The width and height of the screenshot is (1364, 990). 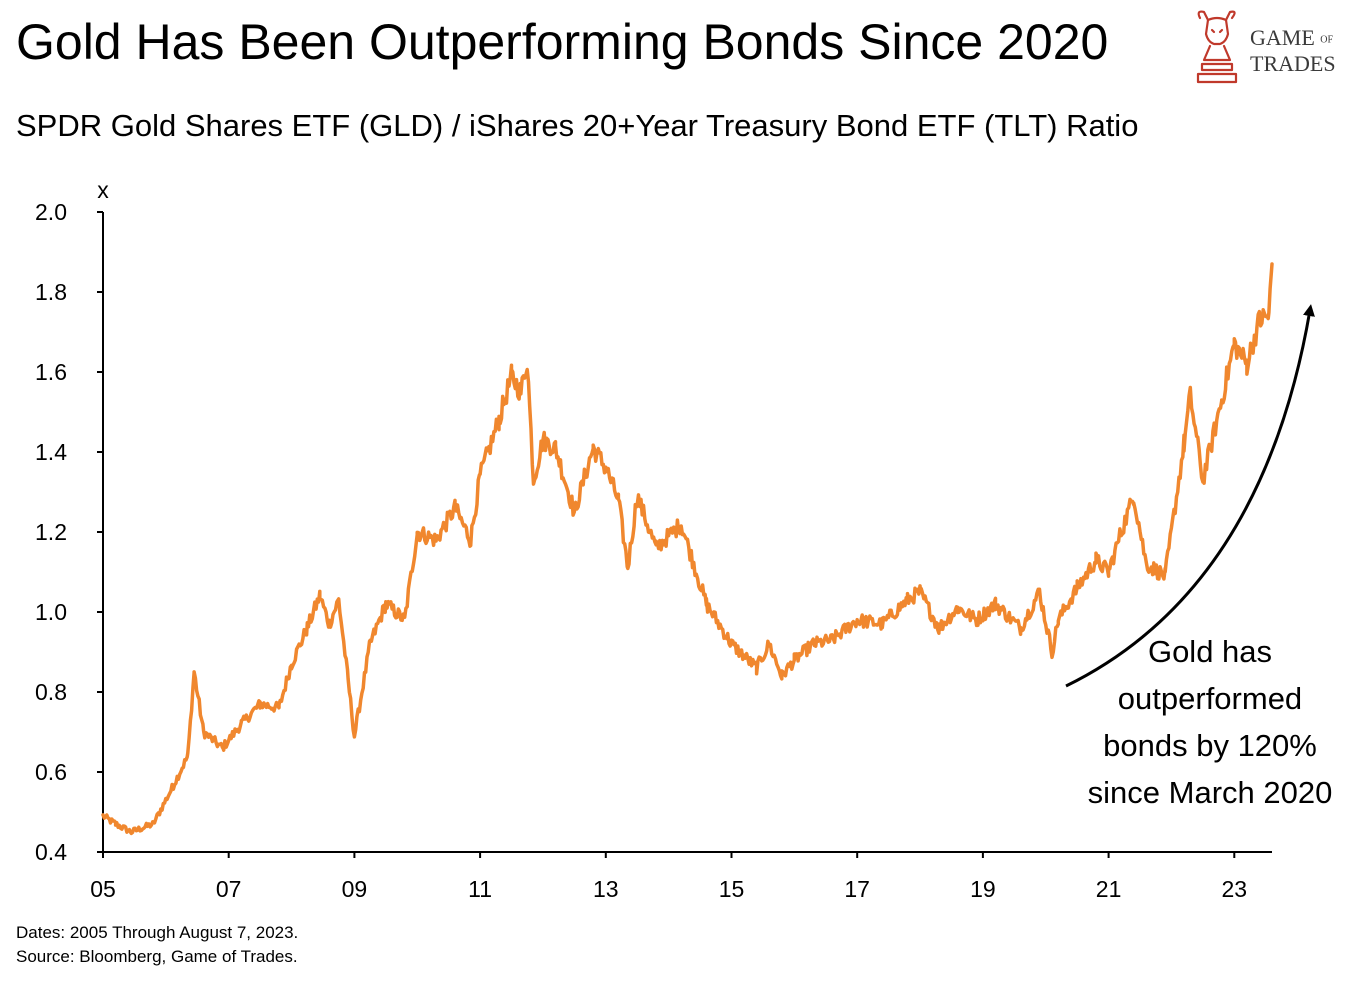 I want to click on x-tick-label: 21, so click(x=1109, y=889).